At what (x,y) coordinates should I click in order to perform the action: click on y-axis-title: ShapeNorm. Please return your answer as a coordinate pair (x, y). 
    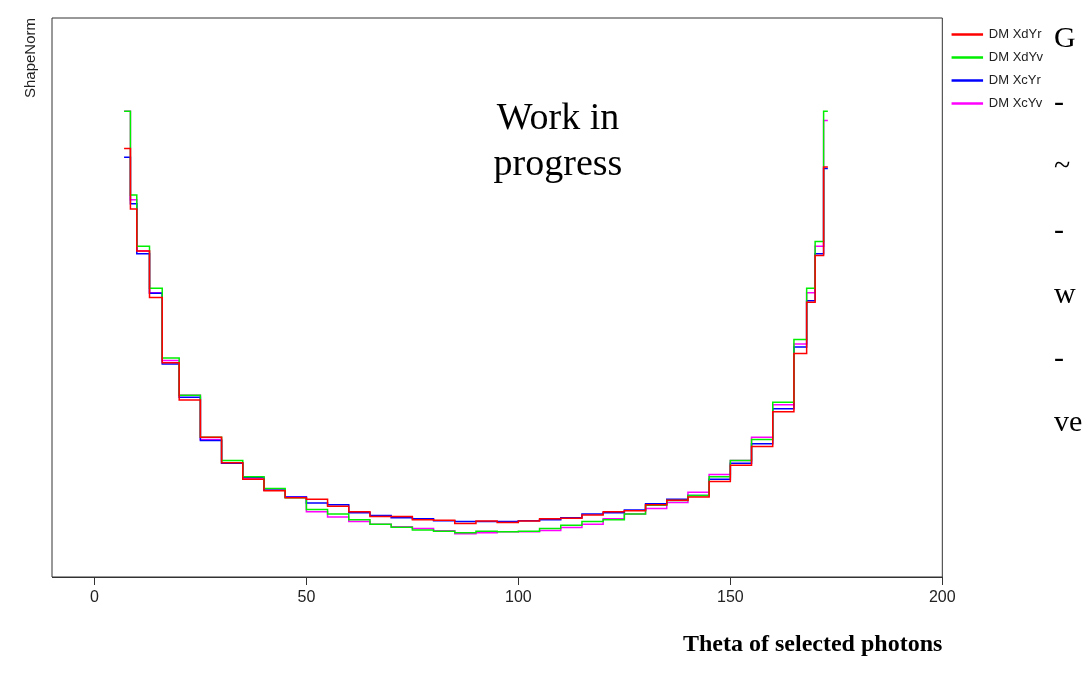
    Looking at the image, I should click on (30, 58).